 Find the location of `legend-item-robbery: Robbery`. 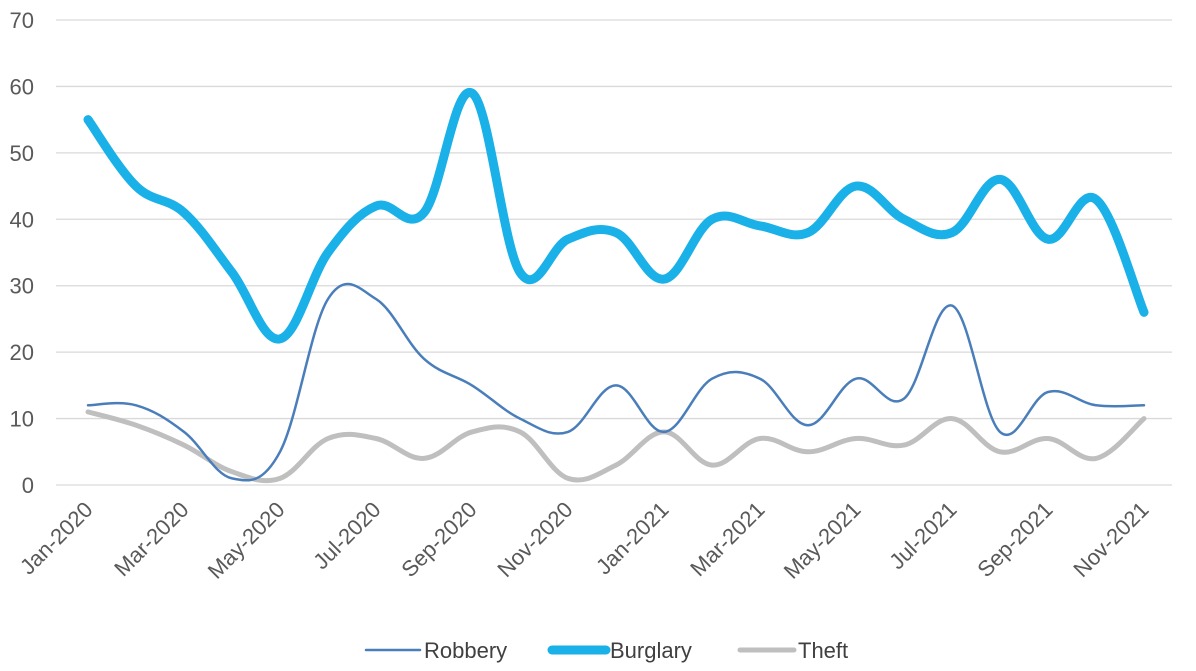

legend-item-robbery: Robbery is located at coordinates (435, 650).